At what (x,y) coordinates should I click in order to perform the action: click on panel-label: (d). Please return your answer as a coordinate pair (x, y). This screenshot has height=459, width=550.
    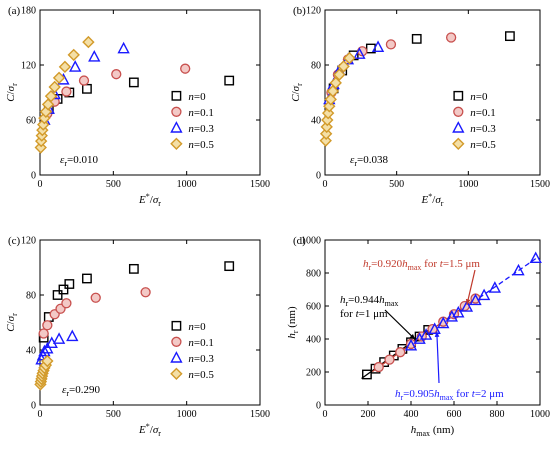
    Looking at the image, I should click on (299, 241).